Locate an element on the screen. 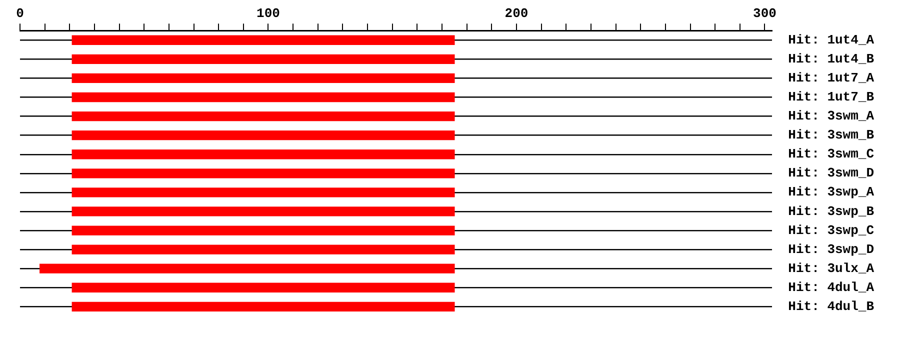 This screenshot has width=900, height=340. x-tick-label: 300 is located at coordinates (765, 14).